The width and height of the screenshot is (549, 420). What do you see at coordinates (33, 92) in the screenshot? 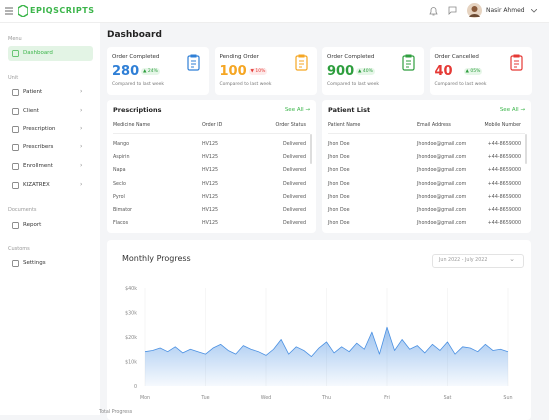
I see `nav-item: Patient` at bounding box center [33, 92].